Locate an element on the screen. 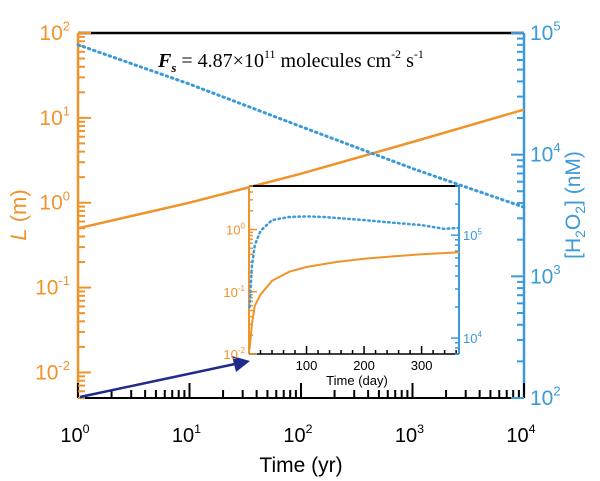 The height and width of the screenshot is (481, 600). left-tick-label: 10⁻² is located at coordinates (52, 371).